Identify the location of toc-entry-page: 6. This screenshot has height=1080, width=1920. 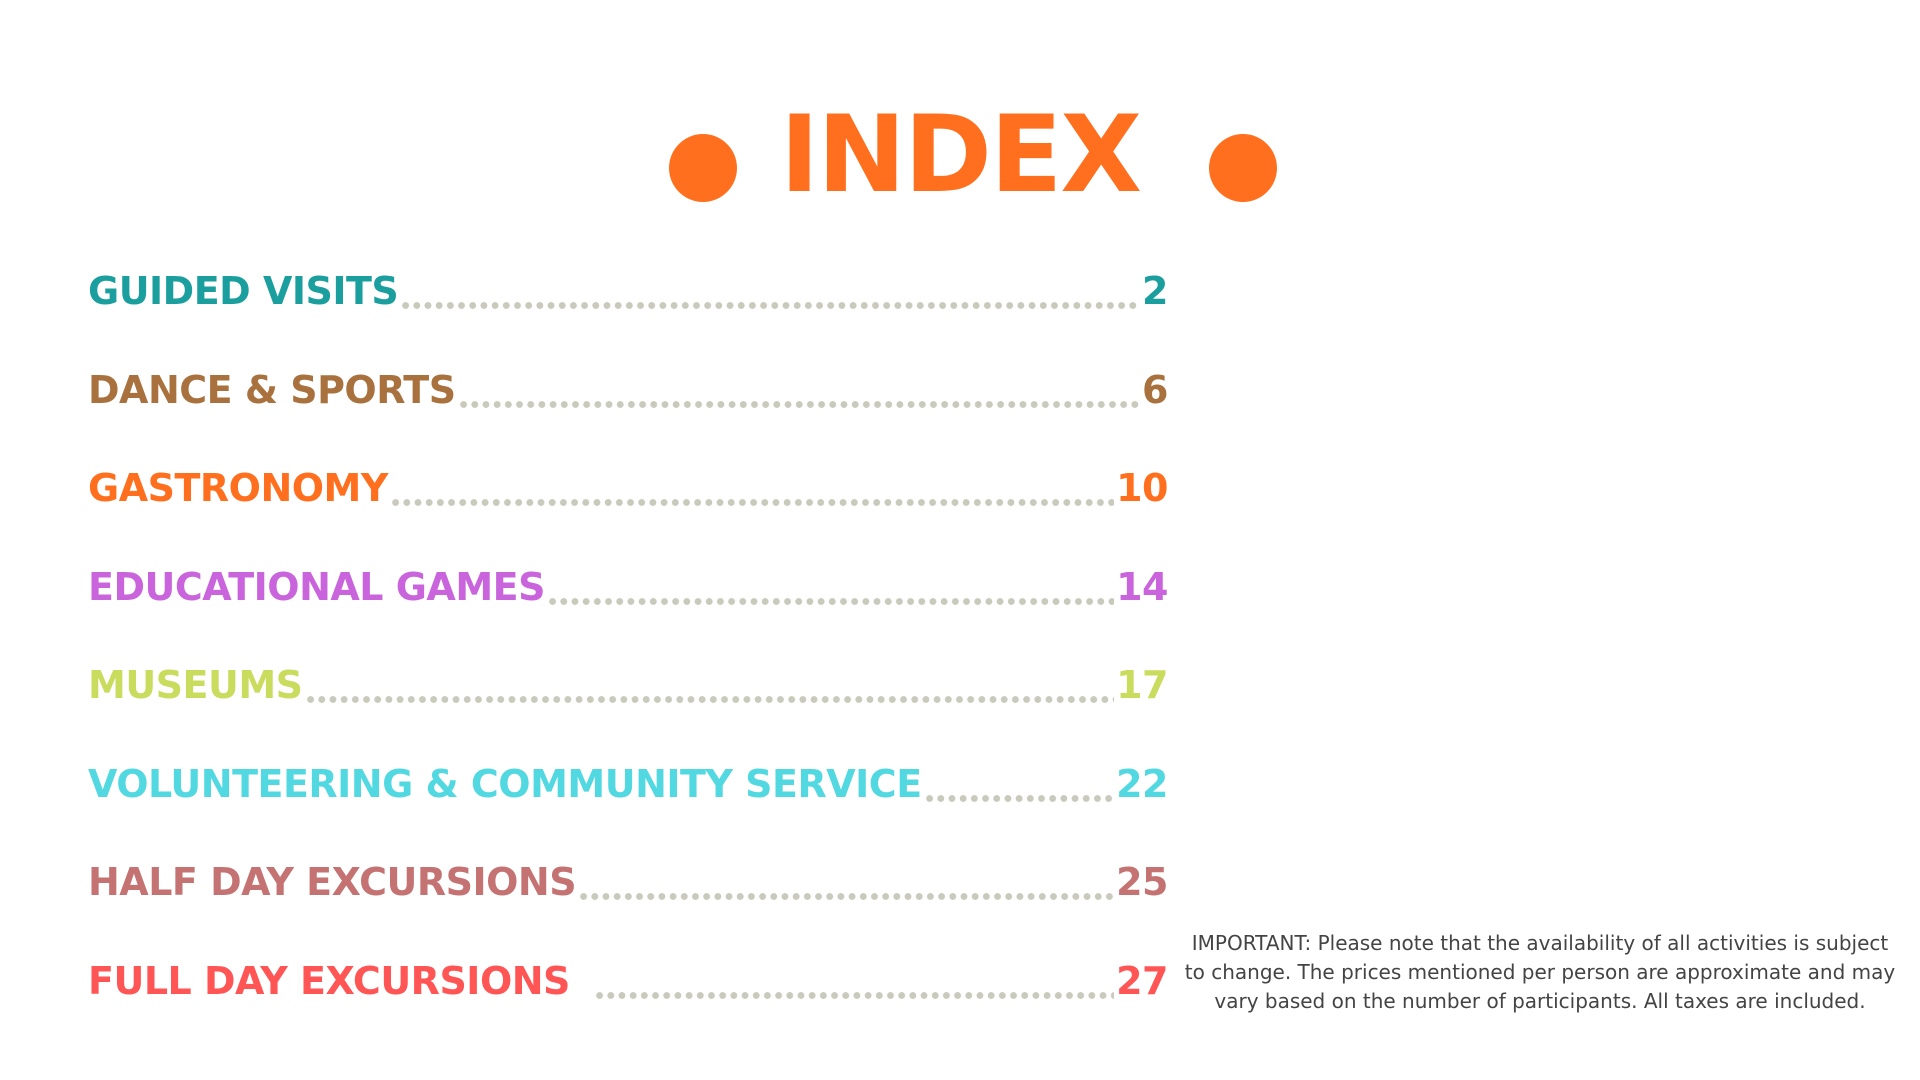
(1155, 389).